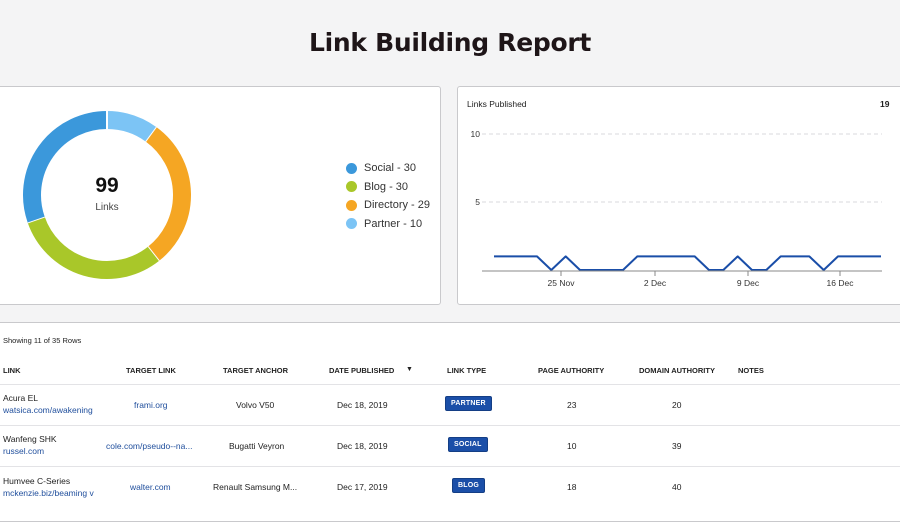  Describe the element at coordinates (150, 487) in the screenshot. I see `target-link: walter.com` at that location.